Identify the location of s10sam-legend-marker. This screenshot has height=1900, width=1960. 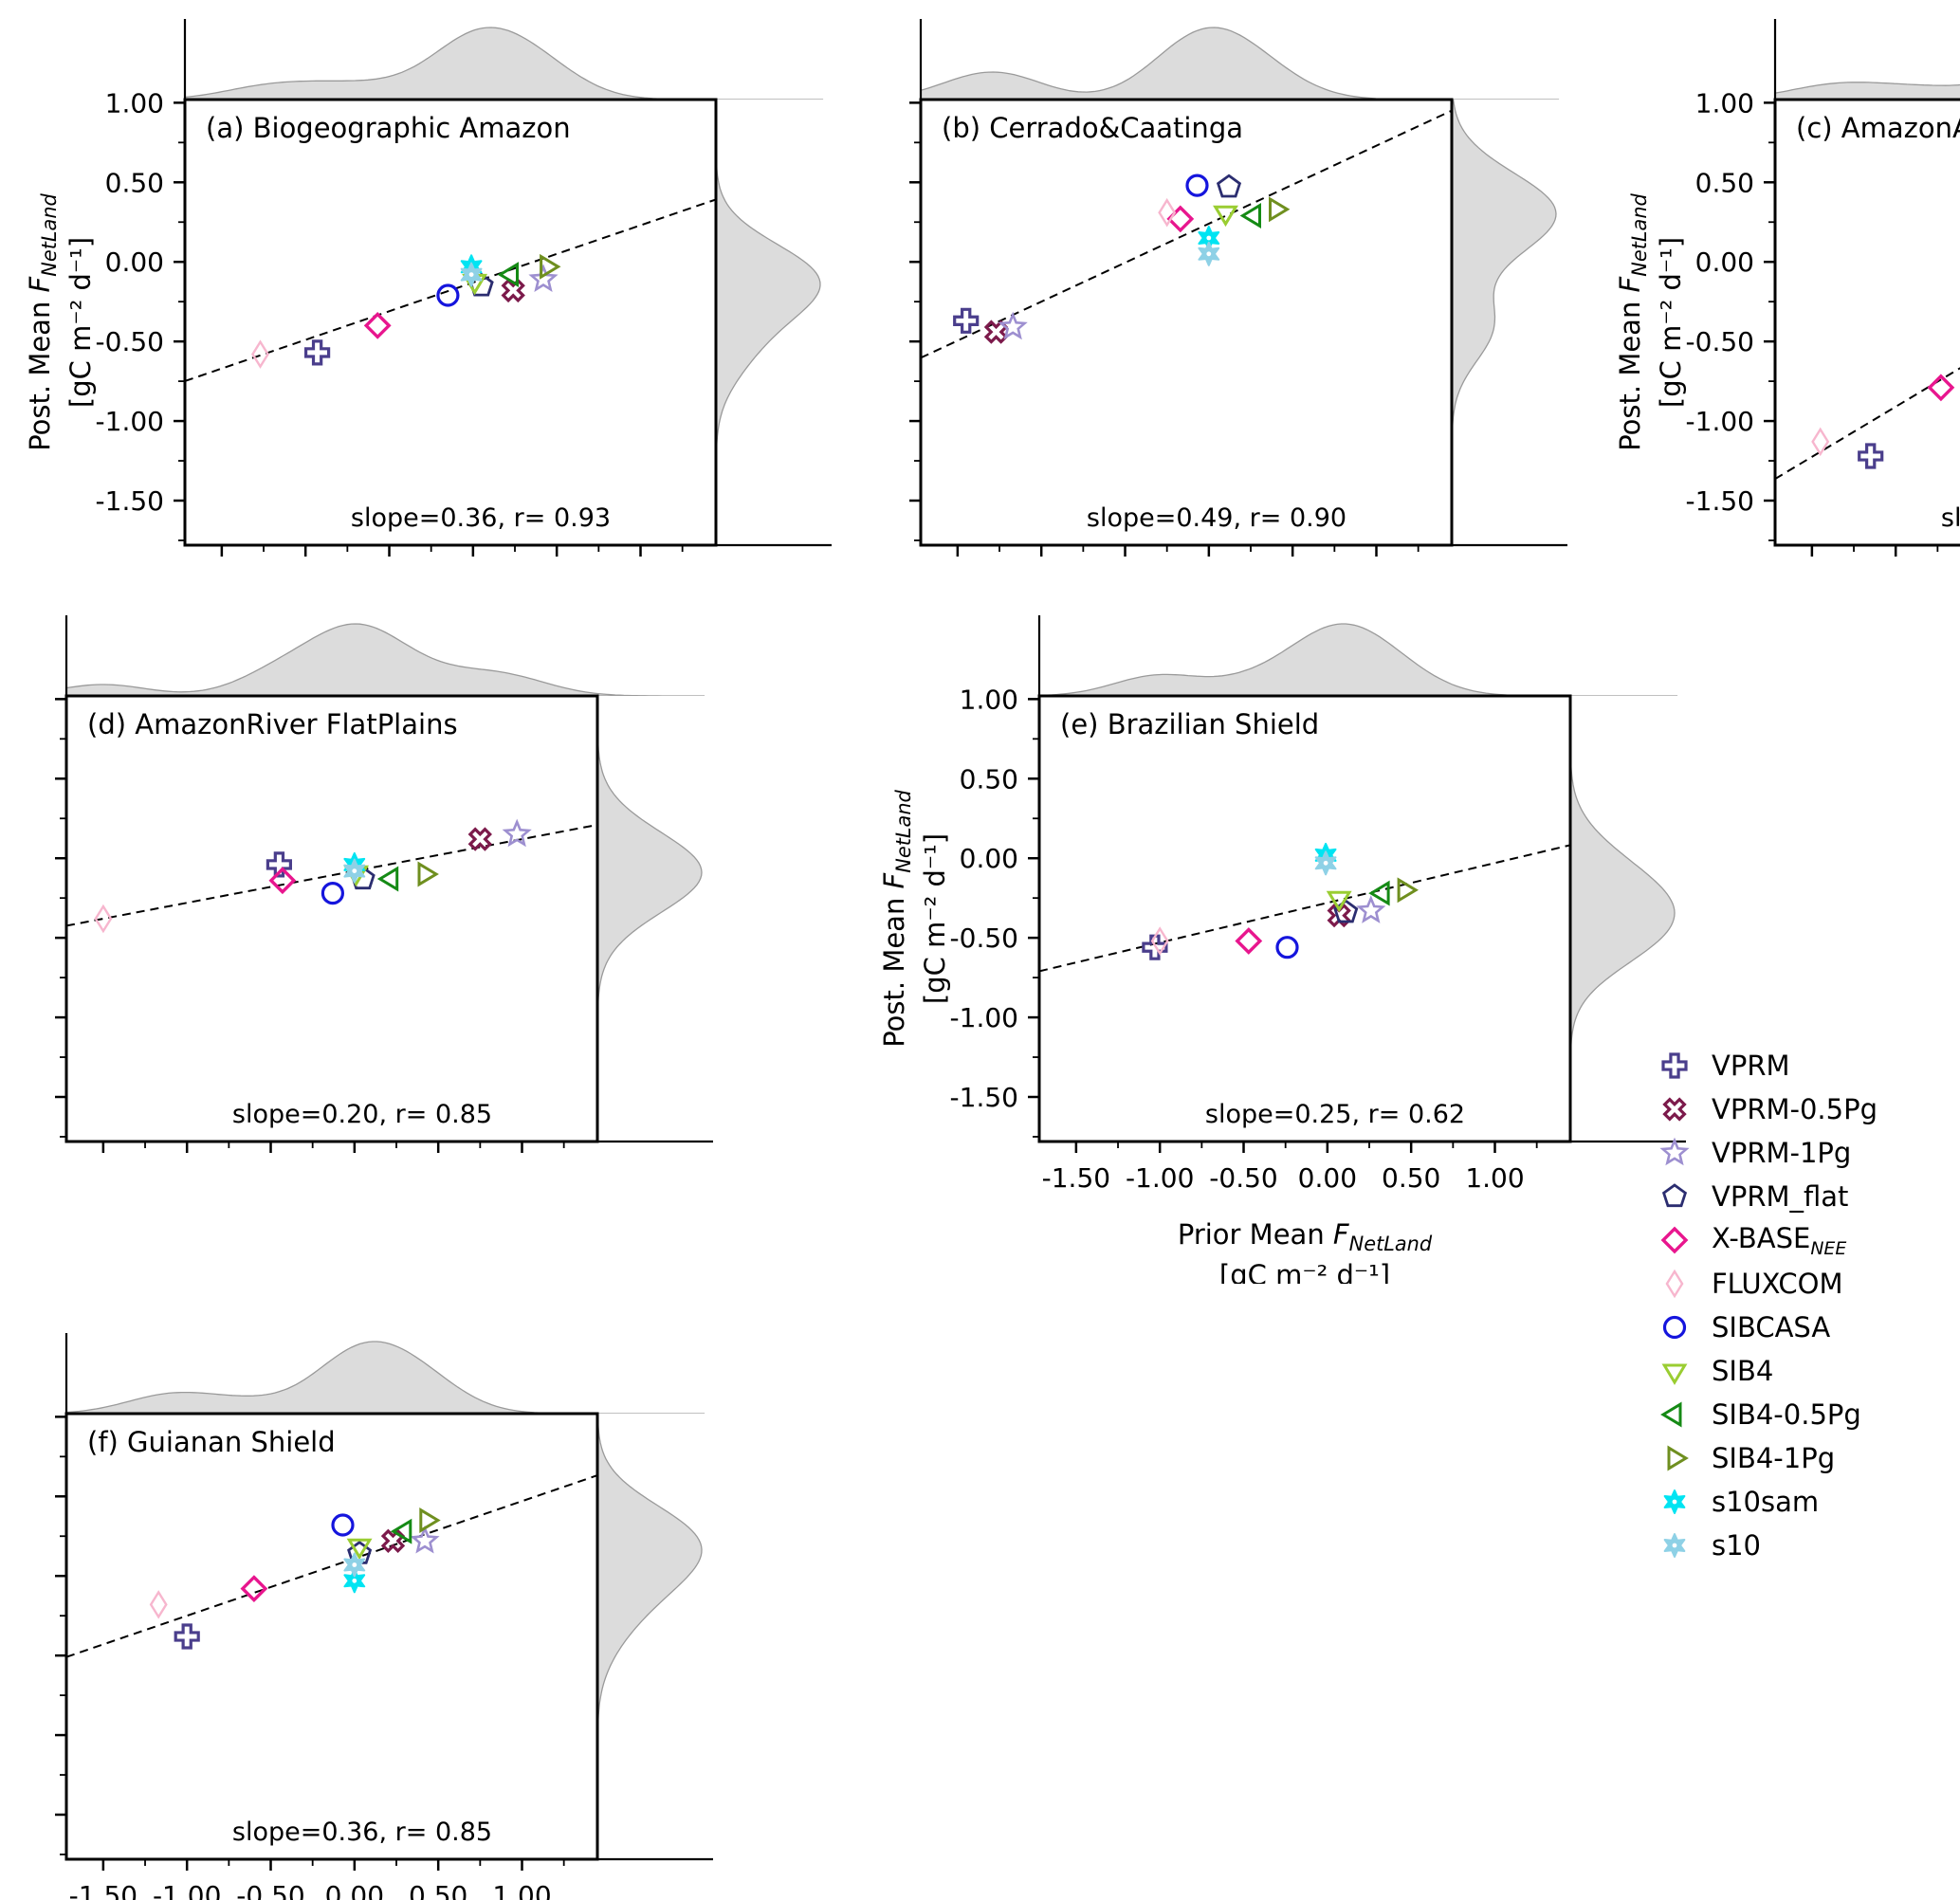
(1674, 1501).